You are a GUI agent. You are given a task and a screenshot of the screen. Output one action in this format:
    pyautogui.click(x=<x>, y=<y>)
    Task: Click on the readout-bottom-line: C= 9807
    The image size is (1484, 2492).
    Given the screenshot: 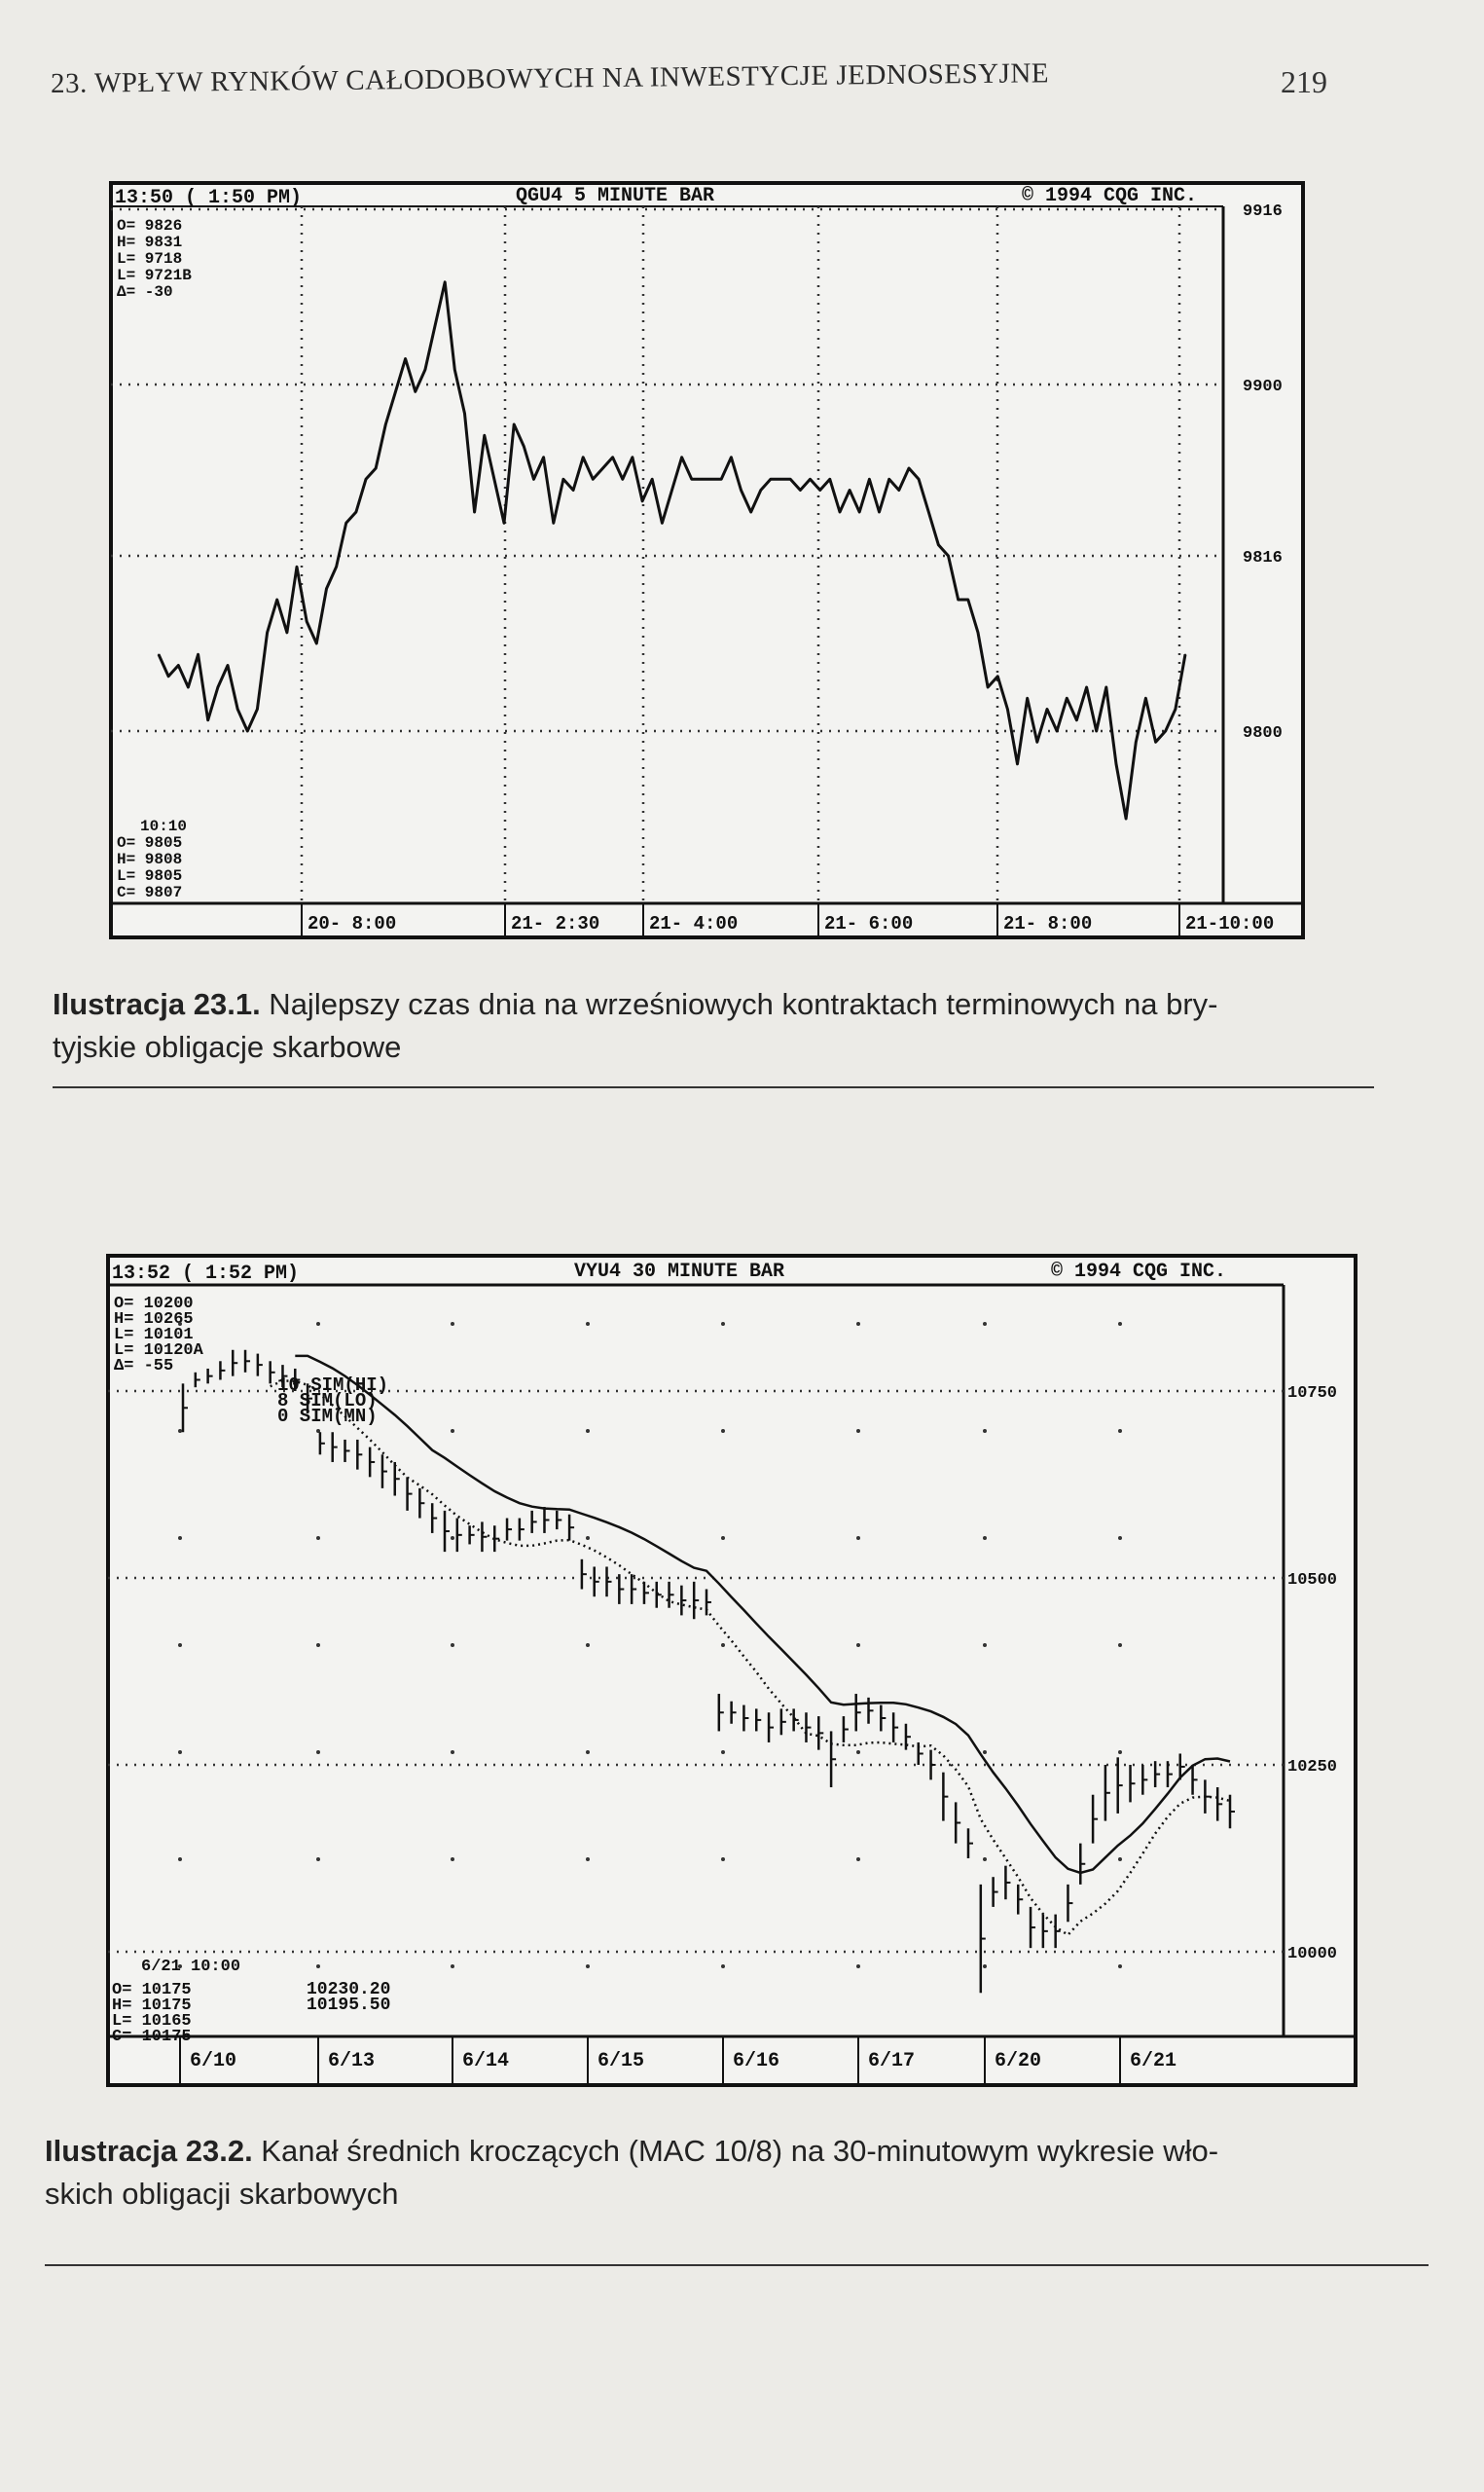 What is the action you would take?
    pyautogui.click(x=150, y=892)
    